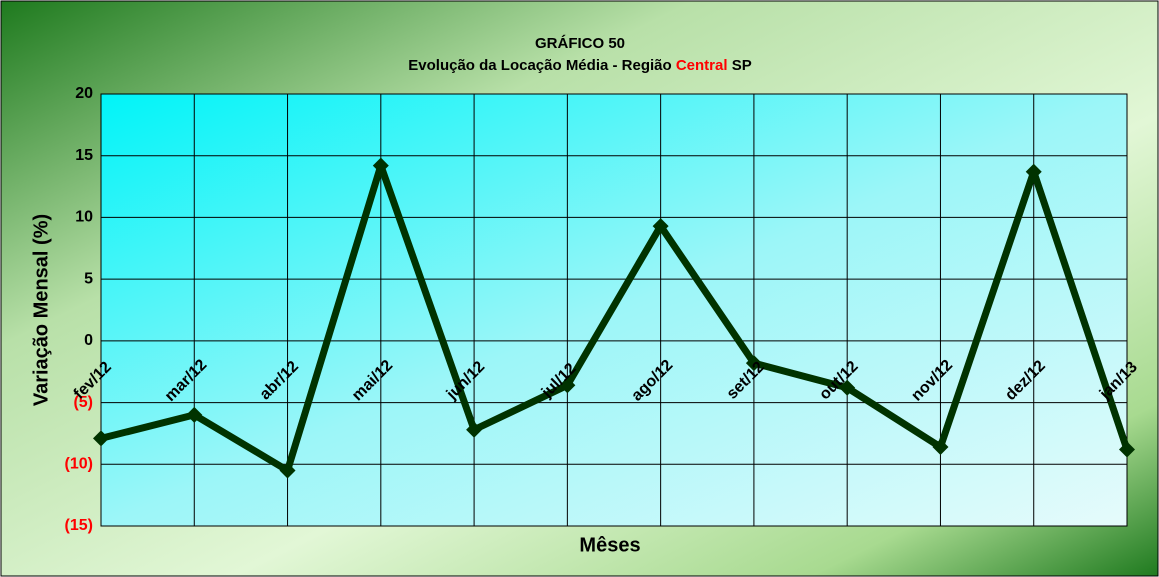 This screenshot has height=577, width=1159. I want to click on subtitle-part: Evolução da Locação Média - Região, so click(542, 65).